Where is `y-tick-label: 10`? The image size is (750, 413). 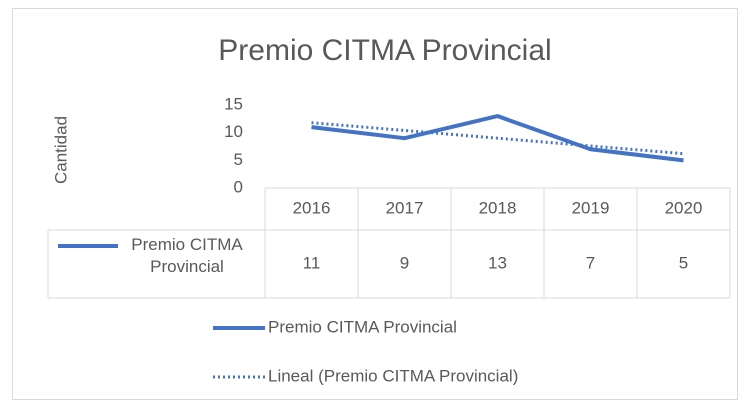
y-tick-label: 10 is located at coordinates (233, 131).